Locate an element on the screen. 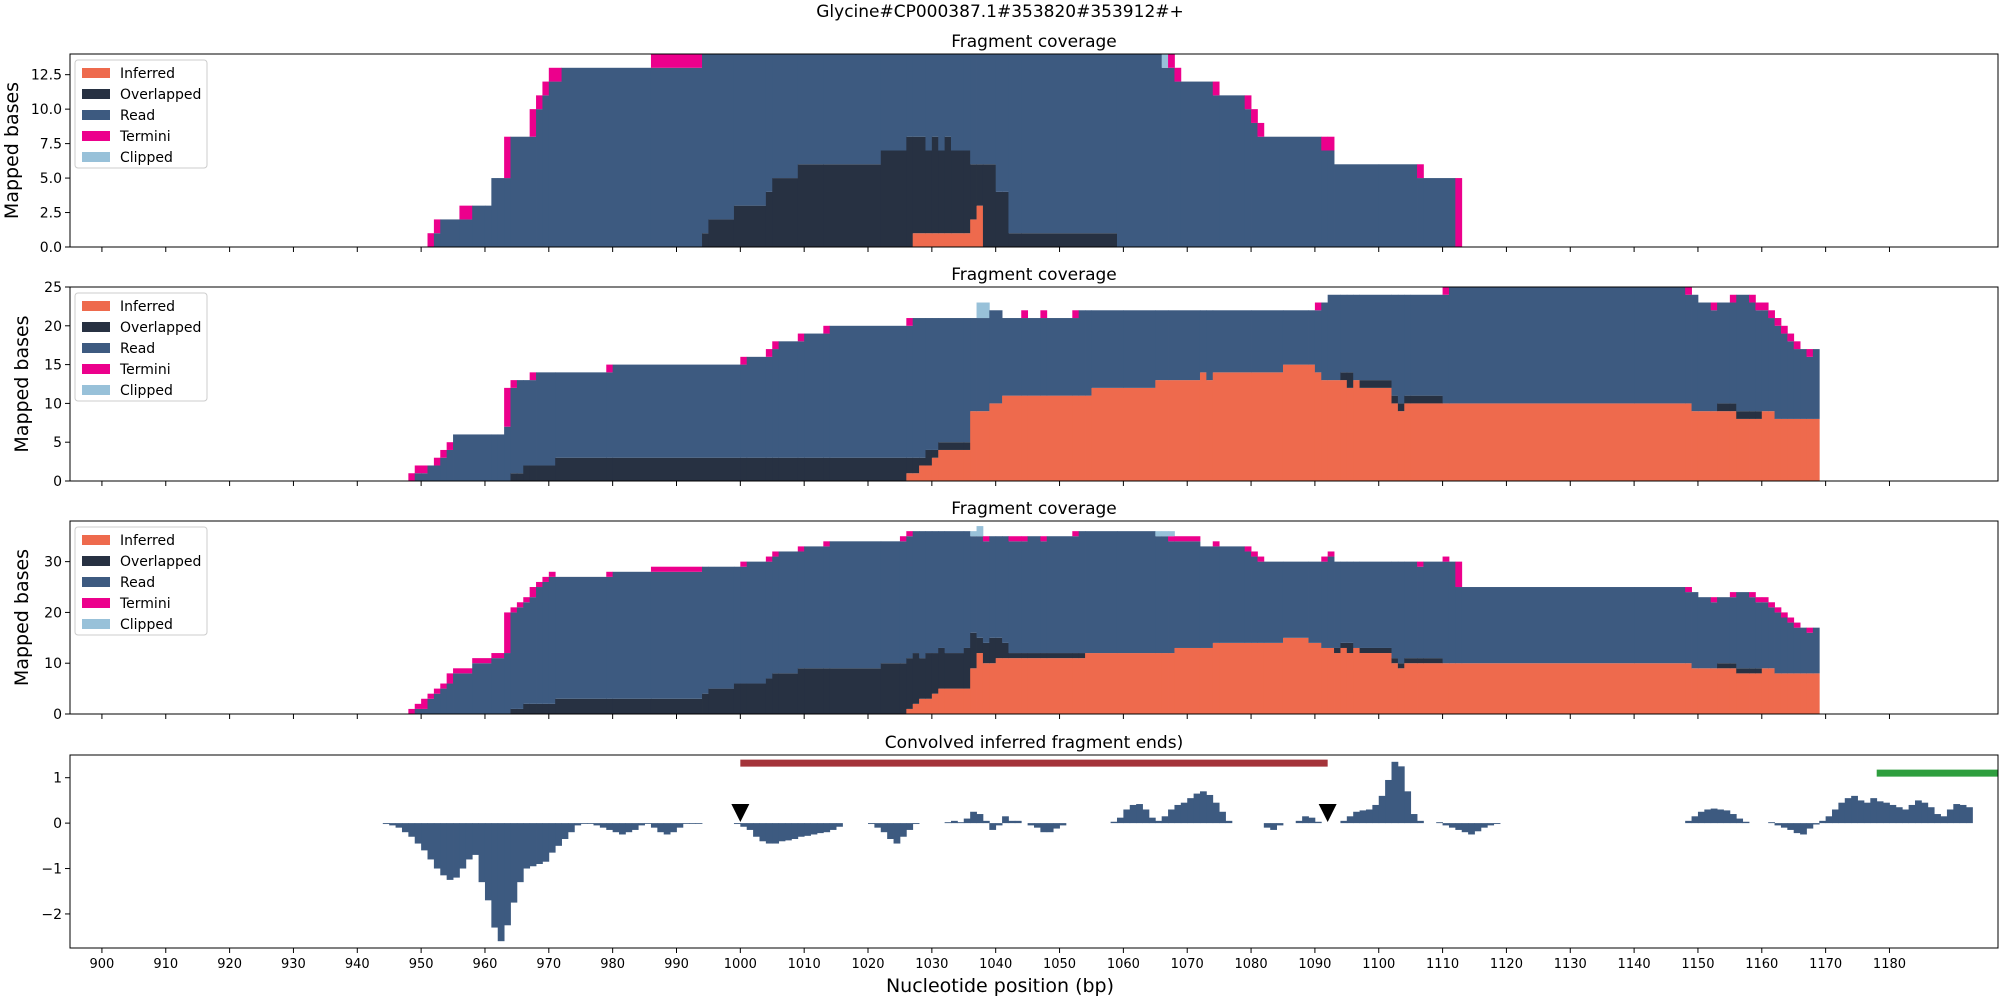  legend: Inferred Overlapped Read Termini Clipped is located at coordinates (141, 347).